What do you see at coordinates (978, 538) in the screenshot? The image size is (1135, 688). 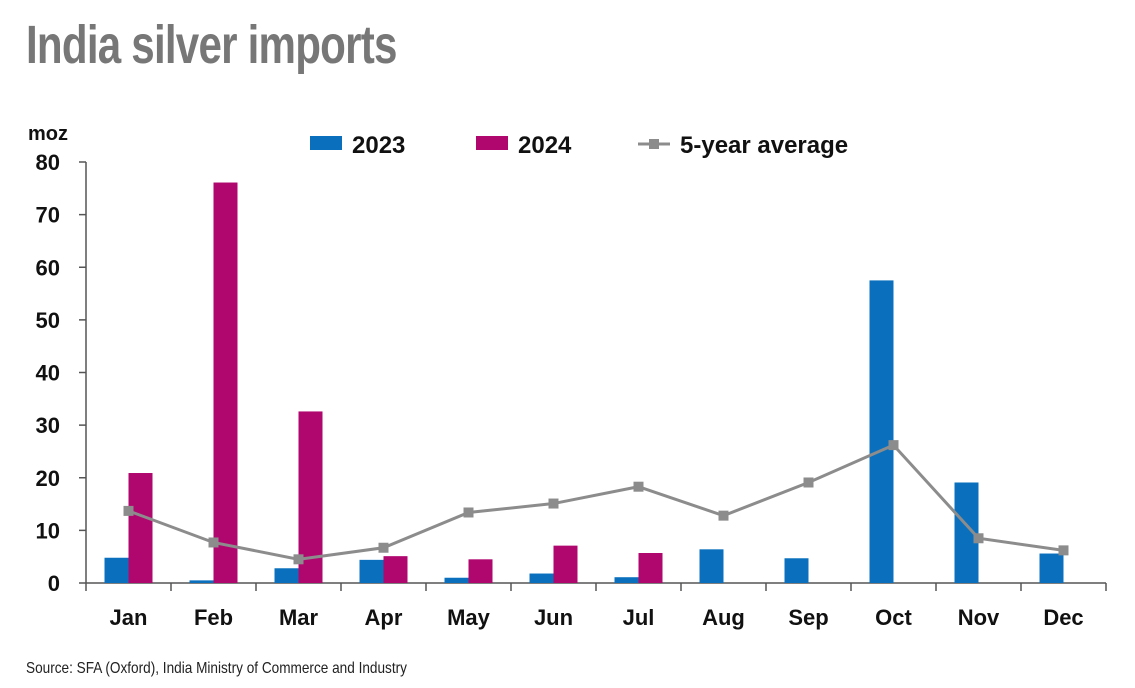 I see `point-Nov` at bounding box center [978, 538].